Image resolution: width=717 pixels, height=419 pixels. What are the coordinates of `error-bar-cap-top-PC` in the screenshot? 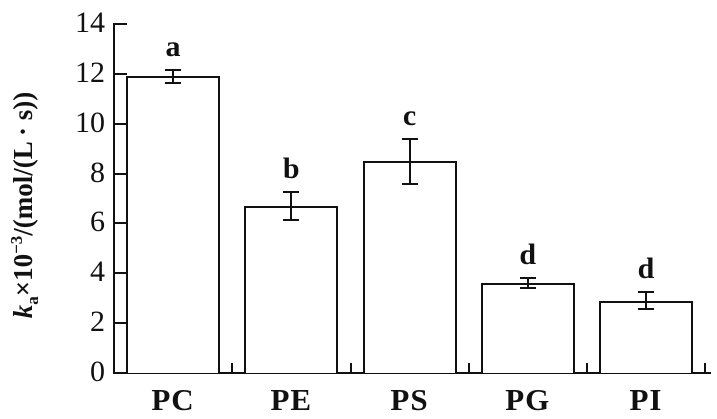 It's located at (173, 70).